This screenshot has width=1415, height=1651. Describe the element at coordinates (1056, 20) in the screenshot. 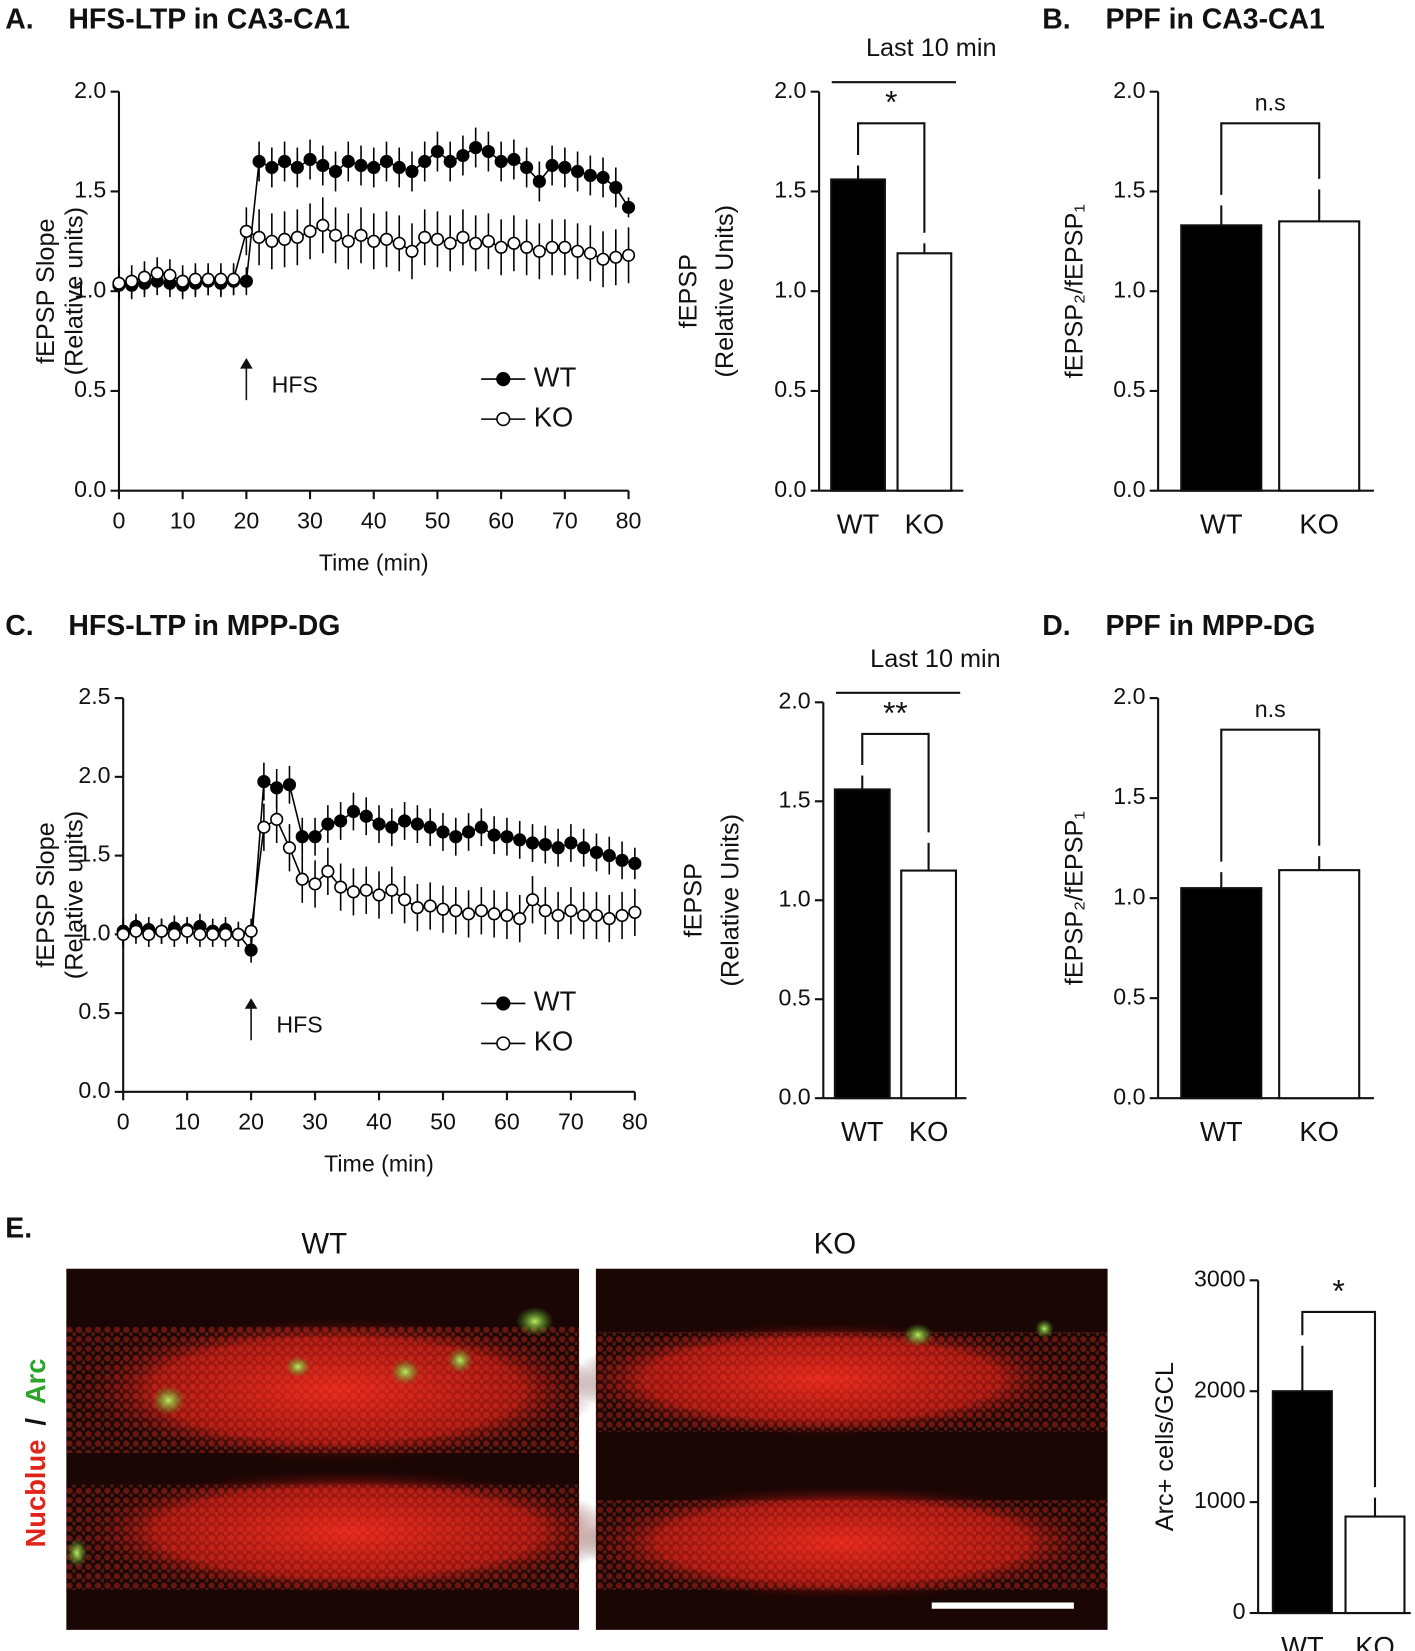

I see `panel-label: B.` at that location.